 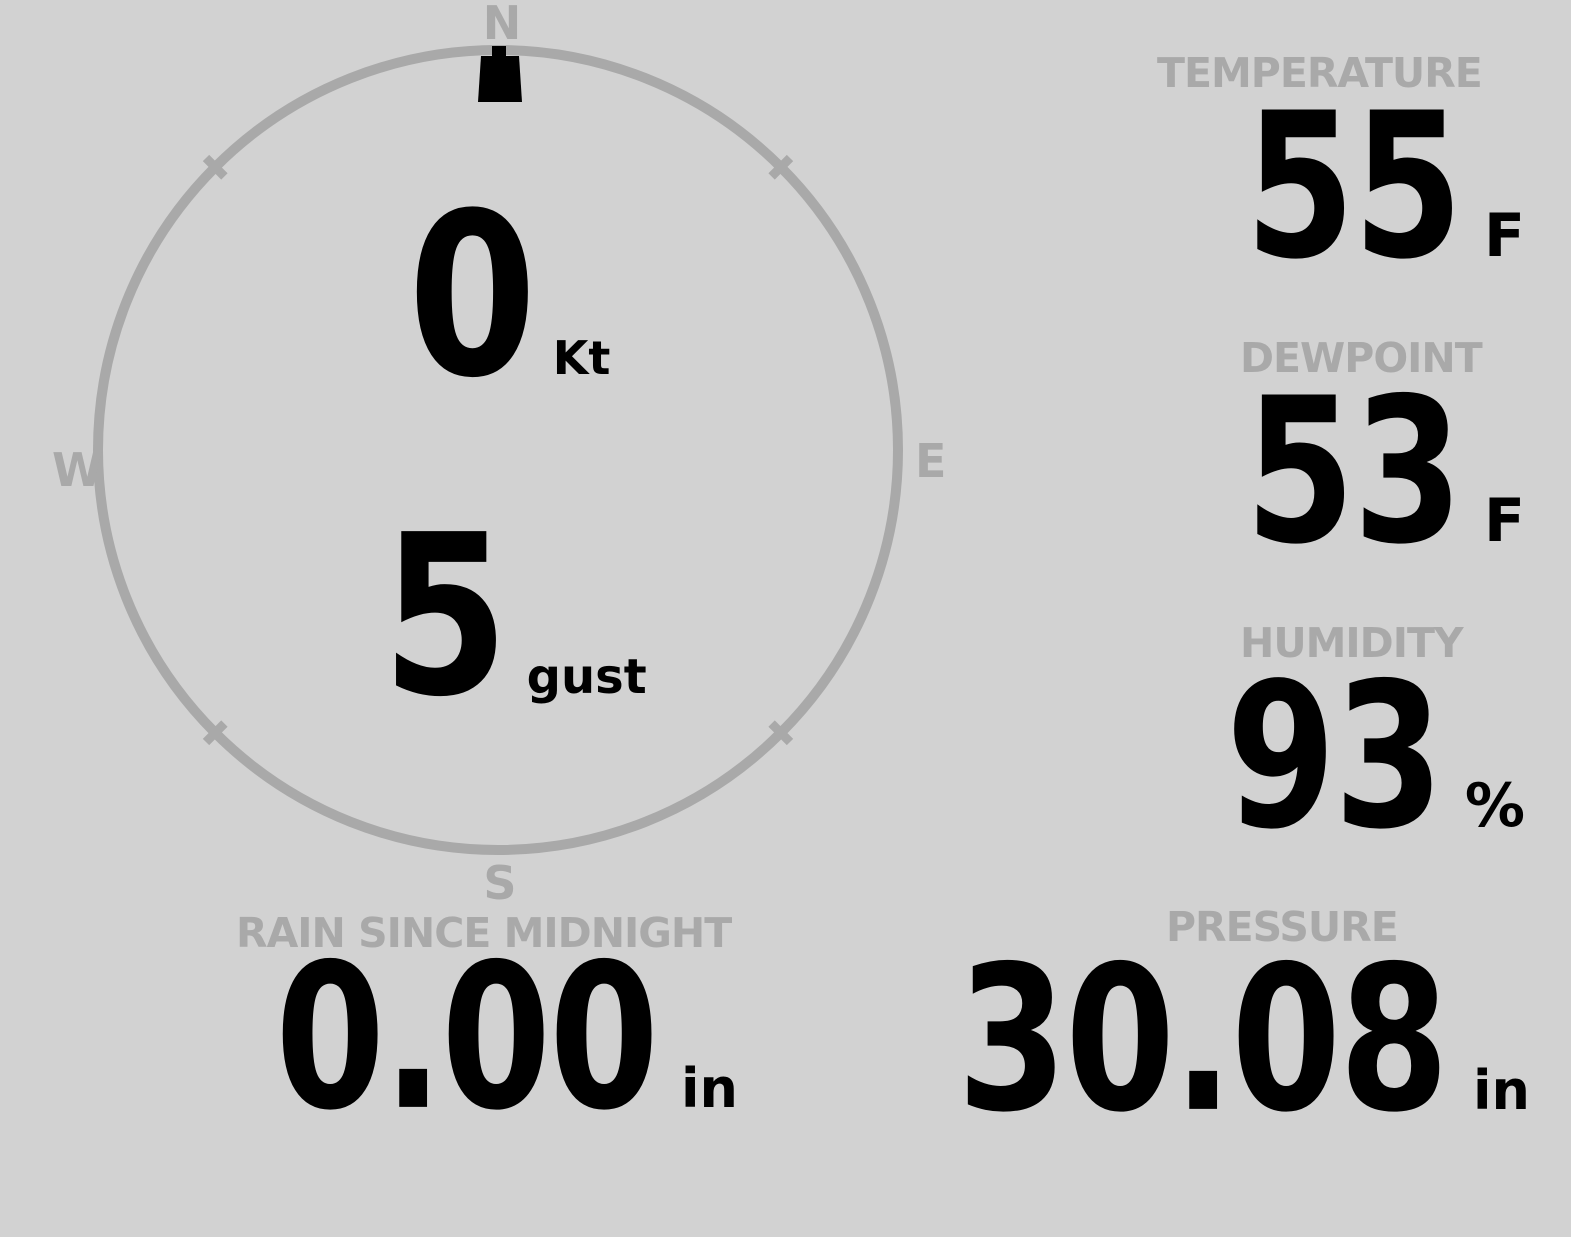 I want to click on wind-gust: 5 gust, so click(x=514, y=616).